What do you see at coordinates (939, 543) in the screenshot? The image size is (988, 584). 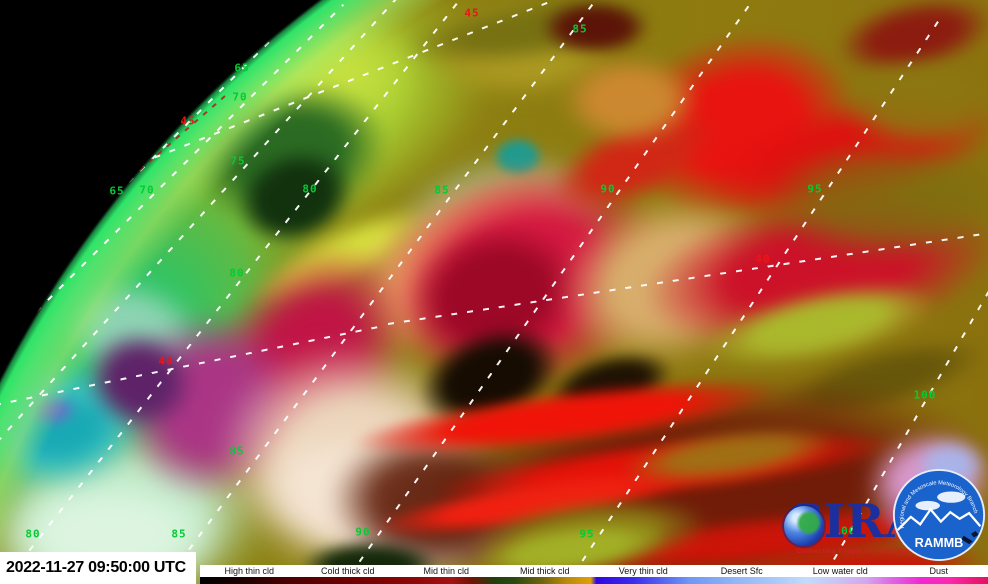 I see `rammb-name: RAMMB` at bounding box center [939, 543].